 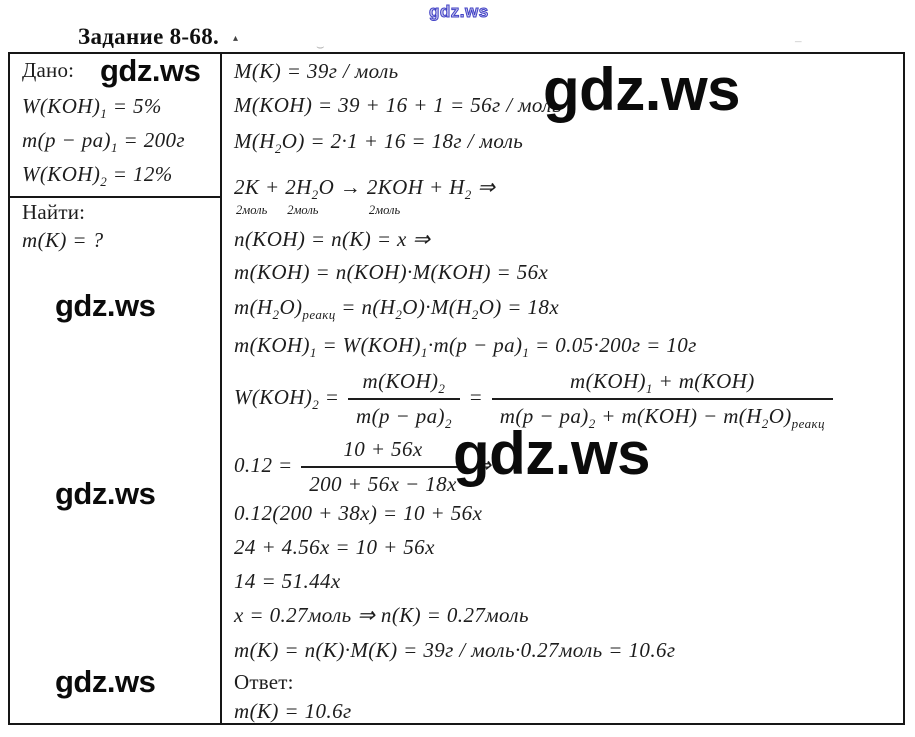 I want to click on equation-line: M(H2O) = 2·1 + 16 = 18г / моль, so click(x=379, y=143).